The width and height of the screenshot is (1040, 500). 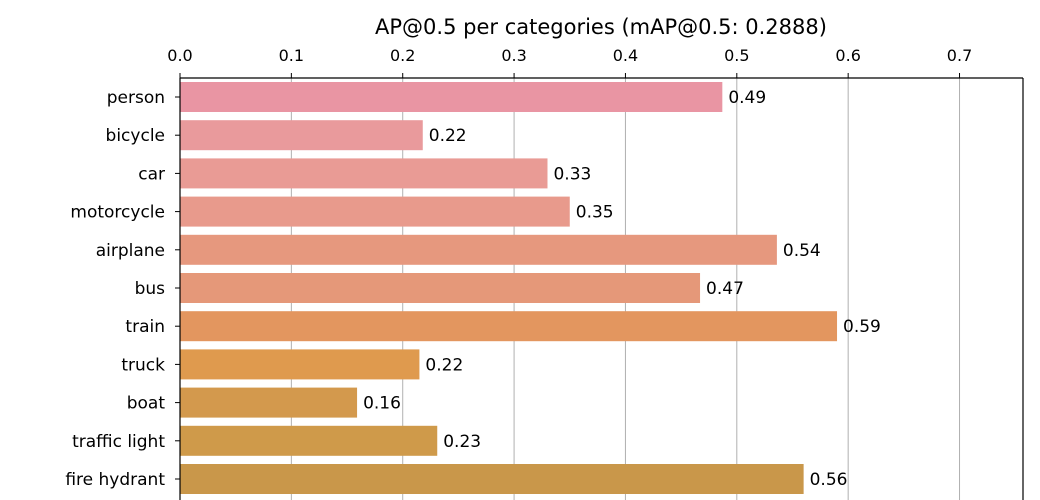 I want to click on category-label: airplane, so click(x=130, y=251).